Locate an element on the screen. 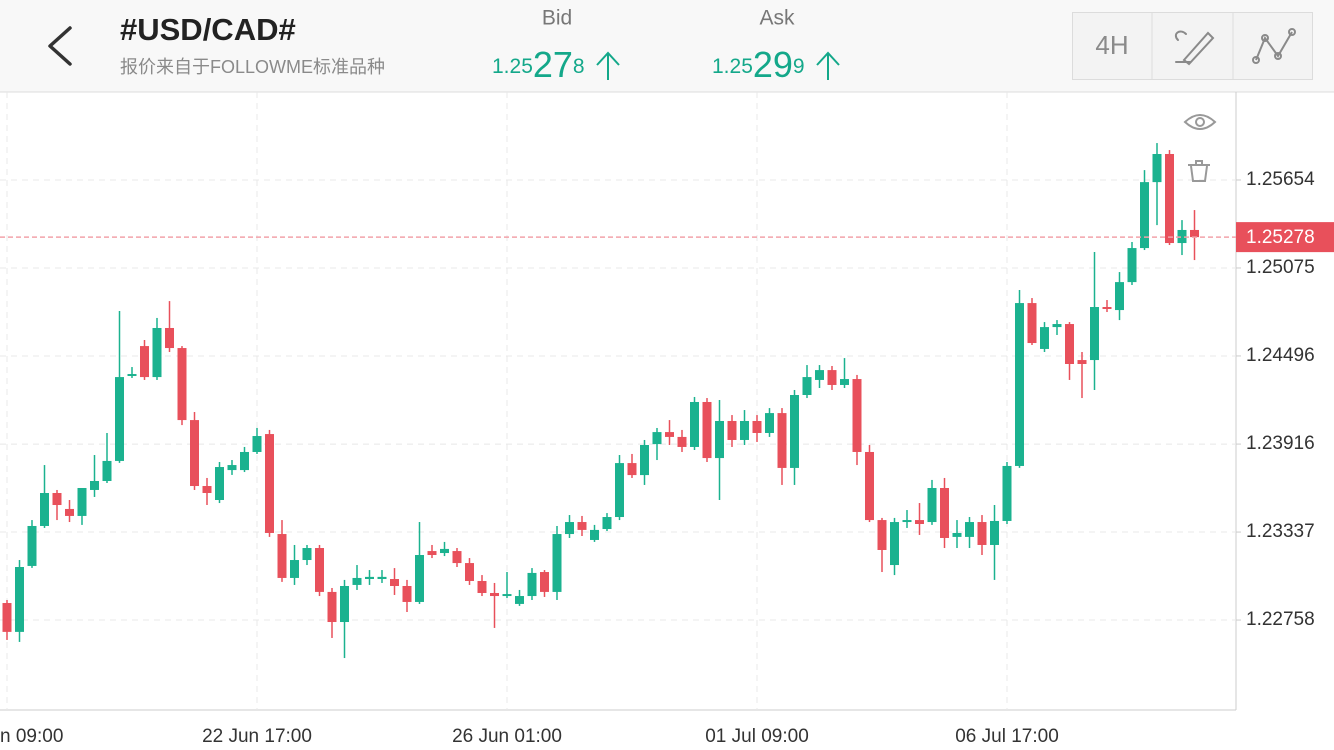 This screenshot has width=1334, height=750. eye-icon is located at coordinates (1200, 122).